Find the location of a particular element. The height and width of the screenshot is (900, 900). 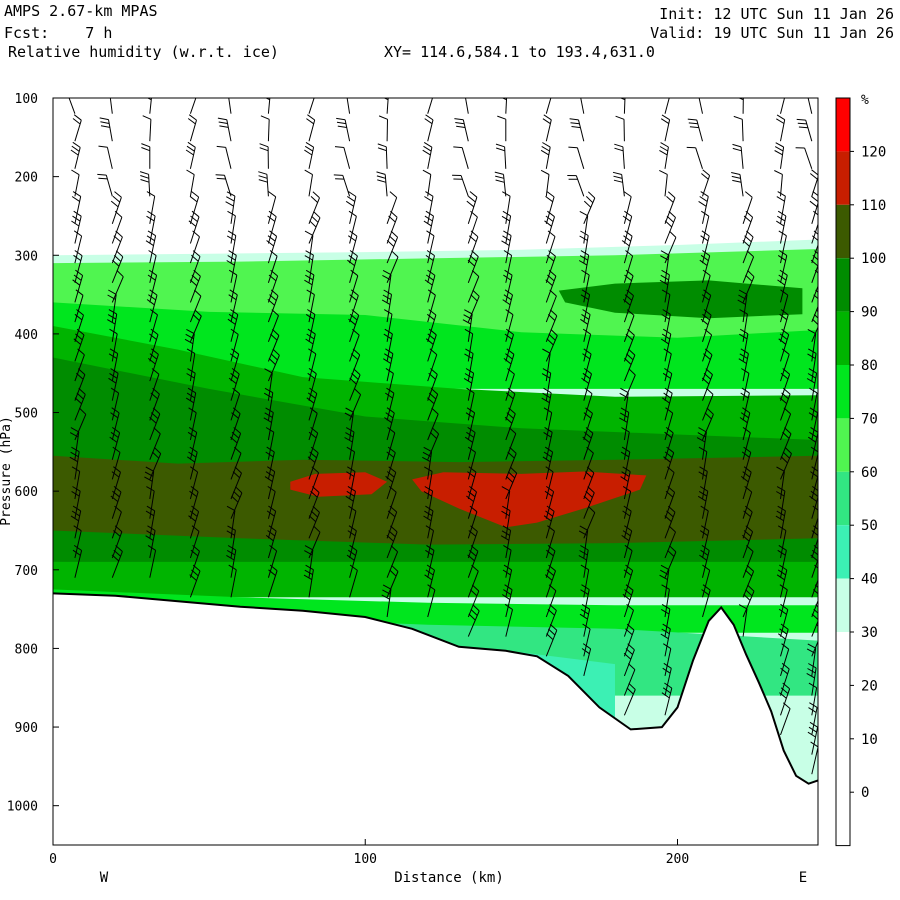

x-tick-label: 100 is located at coordinates (365, 859).